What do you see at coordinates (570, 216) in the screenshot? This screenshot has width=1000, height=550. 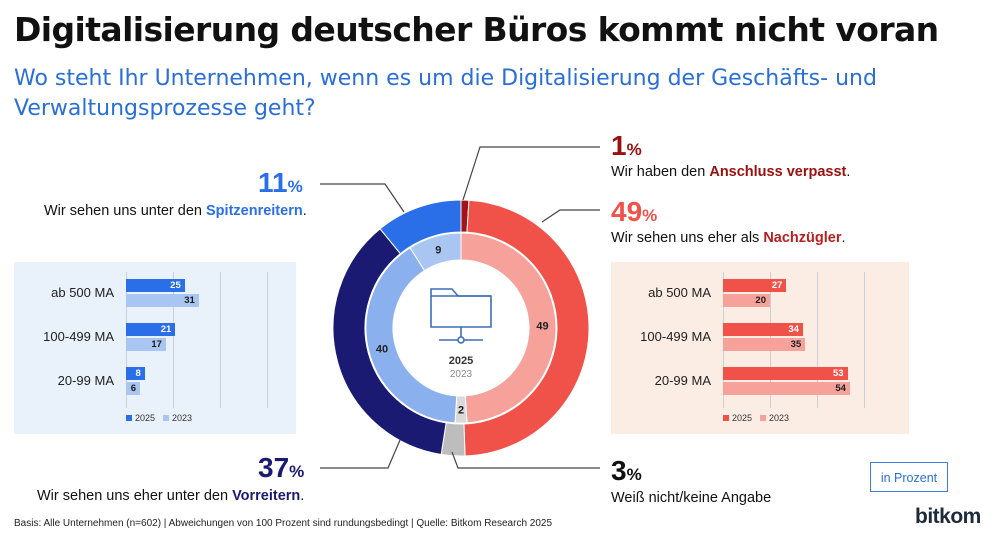 I see `leader-line-nachzuegler` at bounding box center [570, 216].